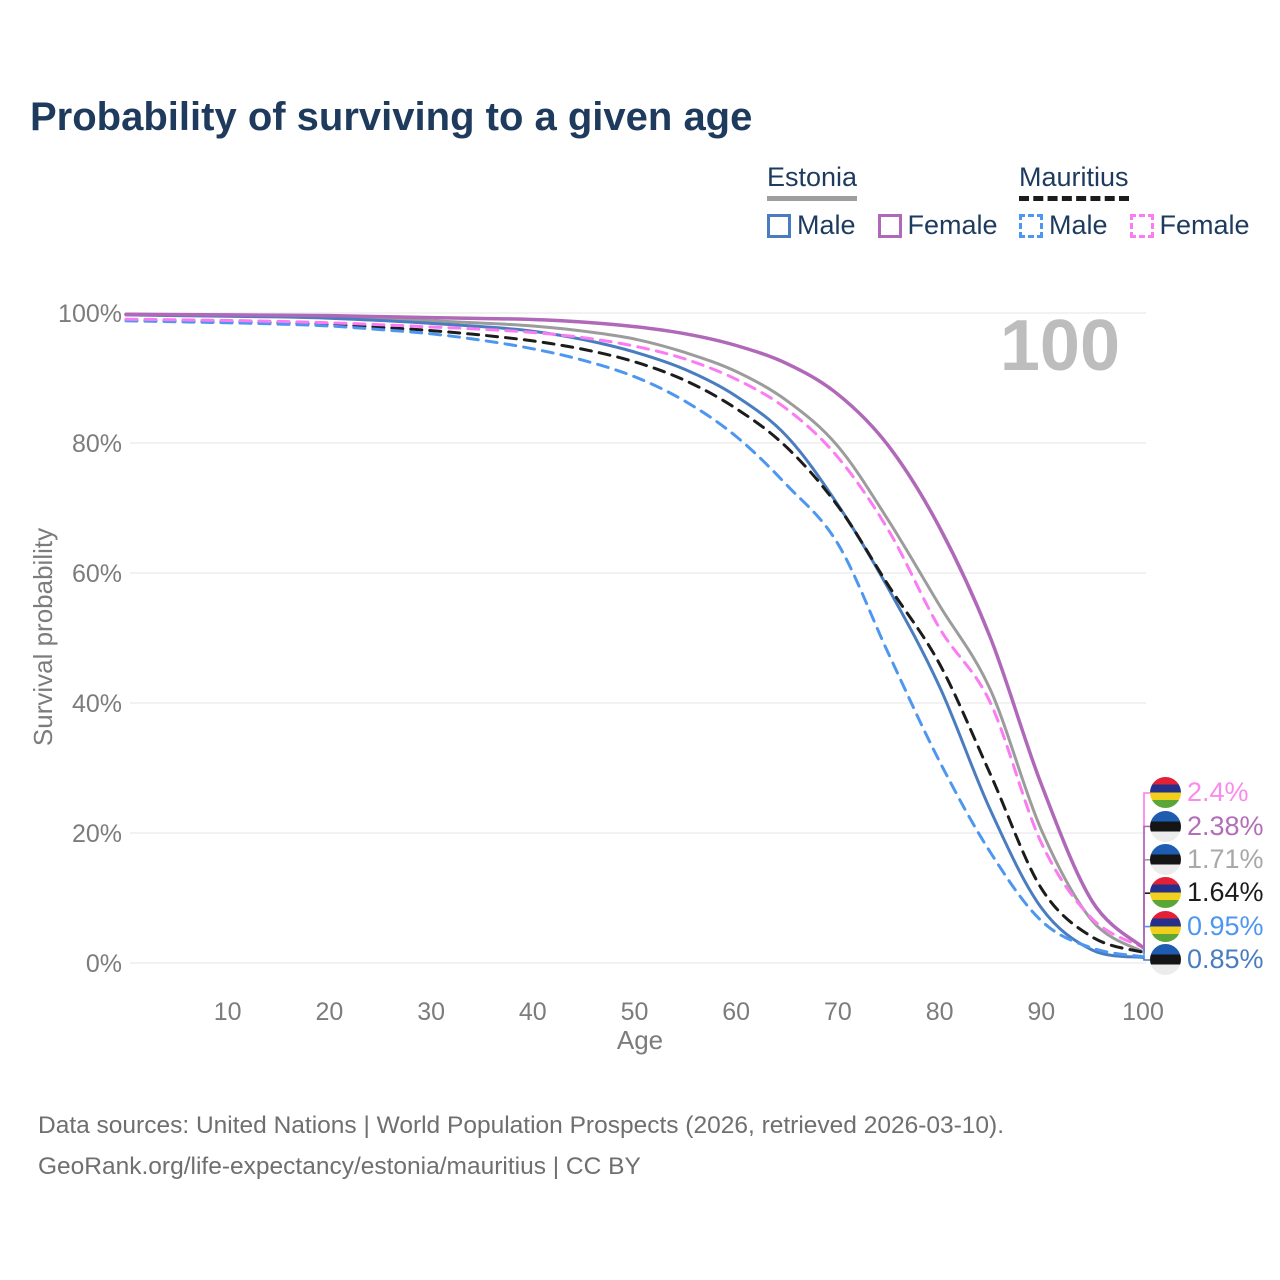  Describe the element at coordinates (431, 1012) in the screenshot. I see `x-tick-label: 30` at that location.